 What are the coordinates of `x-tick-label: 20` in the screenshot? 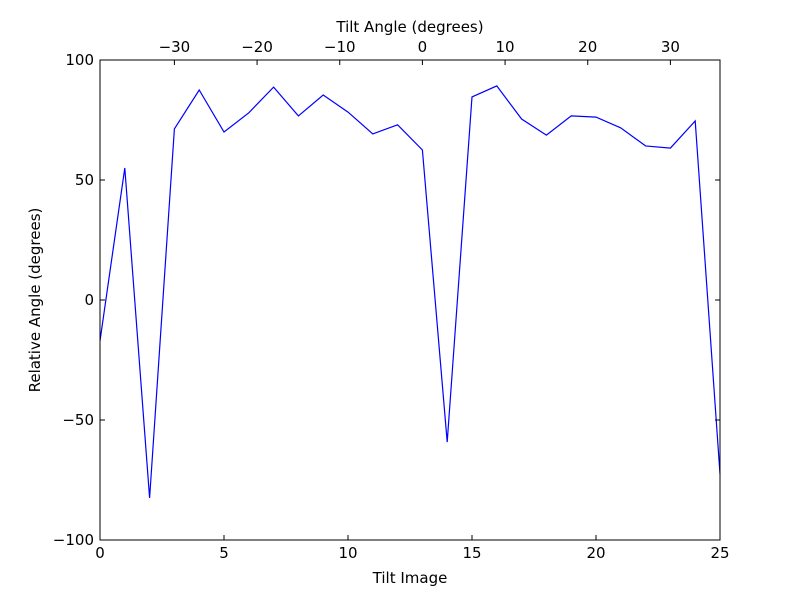 It's located at (595, 553).